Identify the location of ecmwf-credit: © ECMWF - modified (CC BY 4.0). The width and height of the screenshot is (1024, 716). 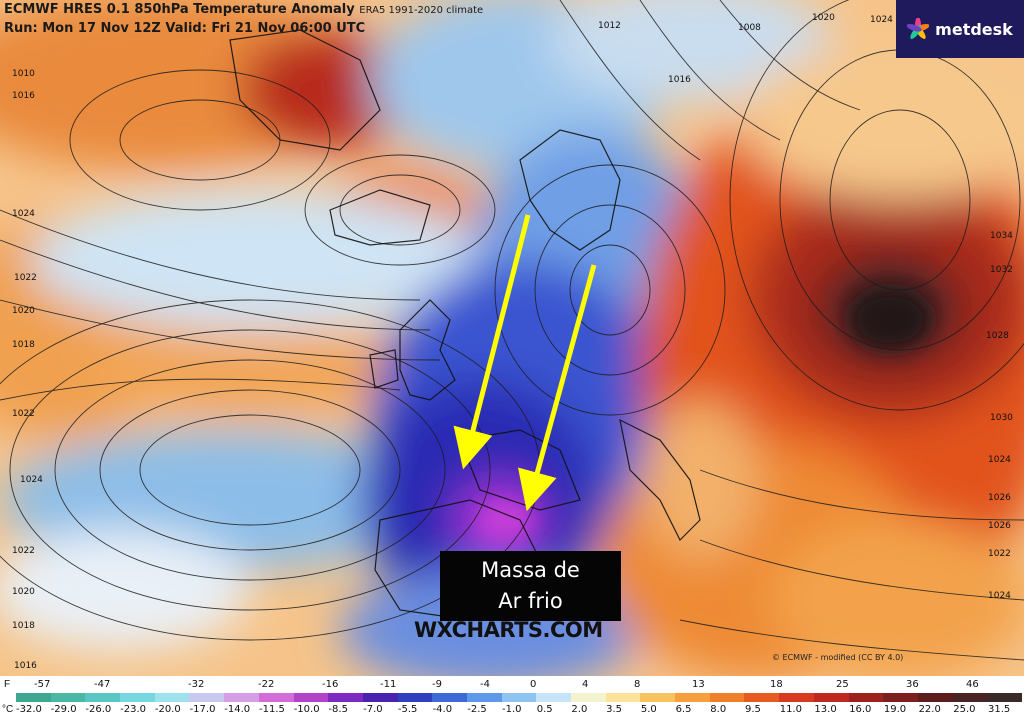
(838, 657).